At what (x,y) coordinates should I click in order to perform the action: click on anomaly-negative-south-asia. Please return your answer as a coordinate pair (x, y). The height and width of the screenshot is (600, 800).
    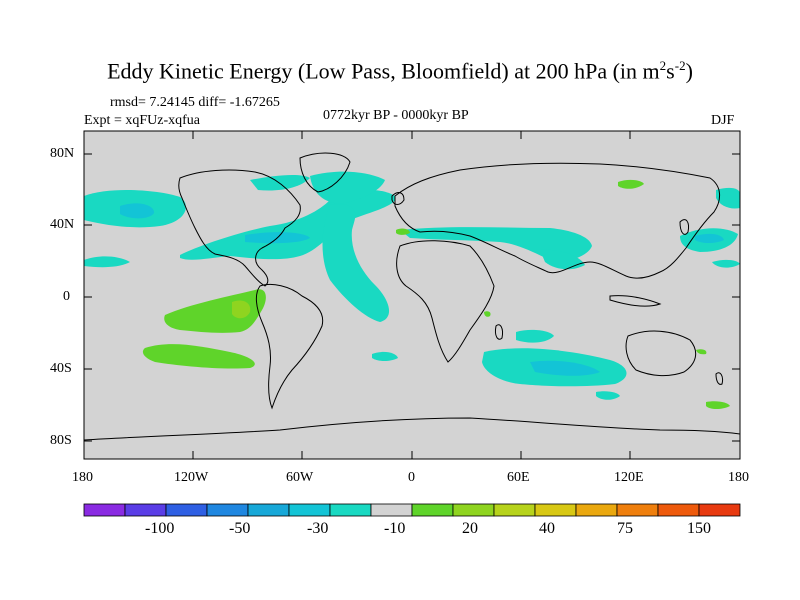
    Looking at the image, I should click on (562, 259).